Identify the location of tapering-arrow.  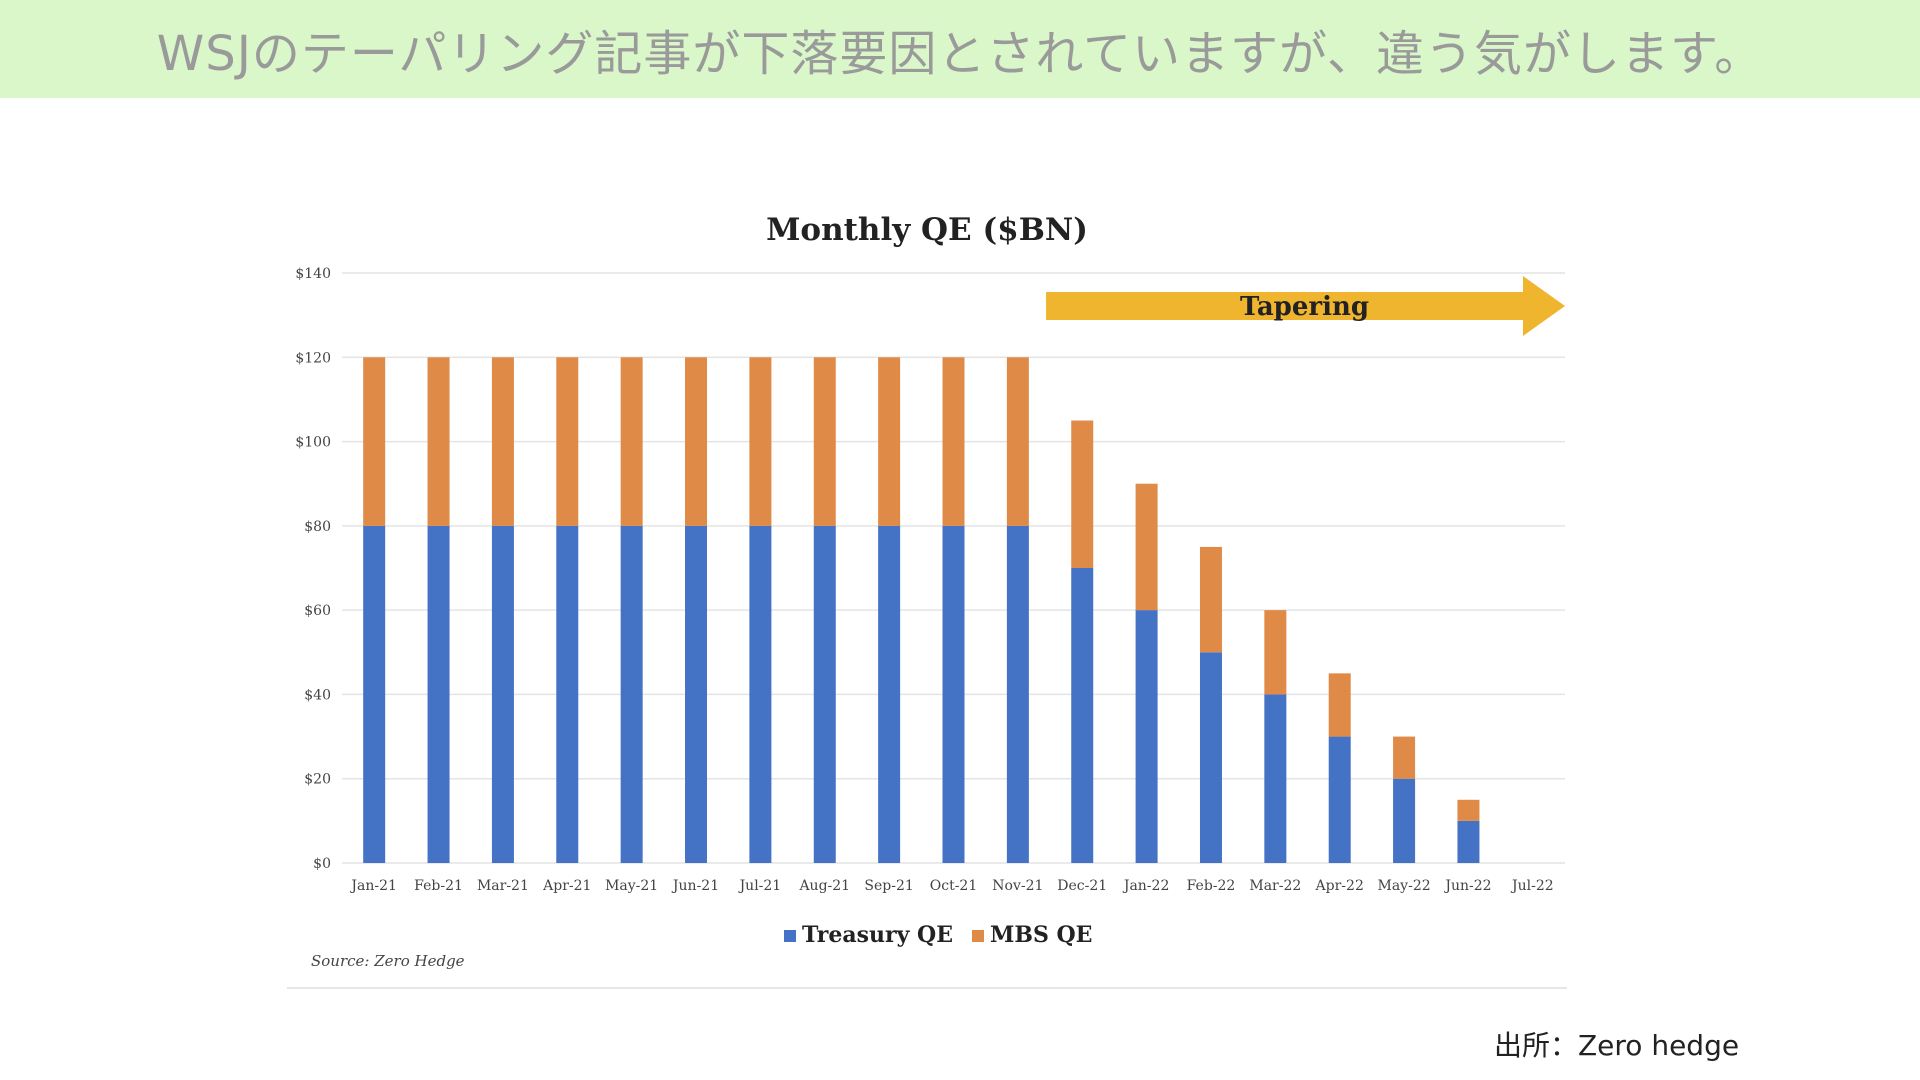
(1305, 306).